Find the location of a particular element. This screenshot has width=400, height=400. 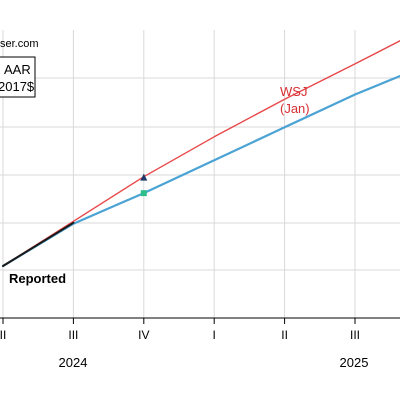

markers is located at coordinates (144, 185).